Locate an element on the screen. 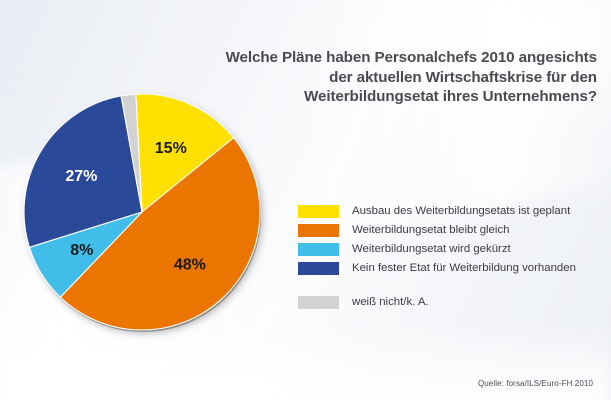 The width and height of the screenshot is (611, 400). legend-swatch-gleich is located at coordinates (318, 230).